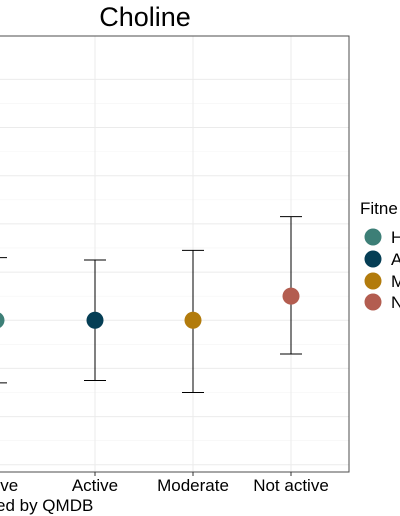 The width and height of the screenshot is (400, 516). What do you see at coordinates (145, 17) in the screenshot?
I see `chart-title: Choline` at bounding box center [145, 17].